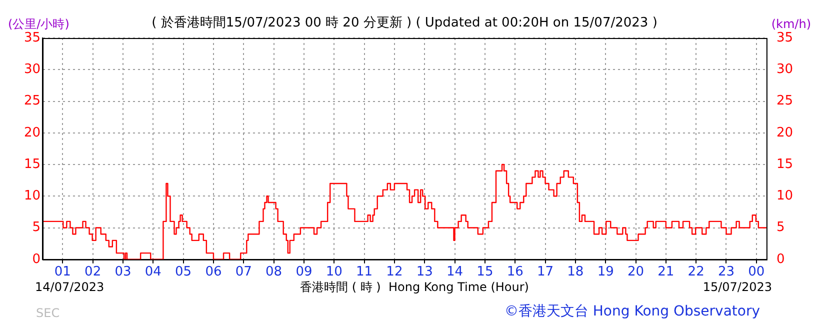  What do you see at coordinates (36, 228) in the screenshot?
I see `y-tick-label: 5` at bounding box center [36, 228].